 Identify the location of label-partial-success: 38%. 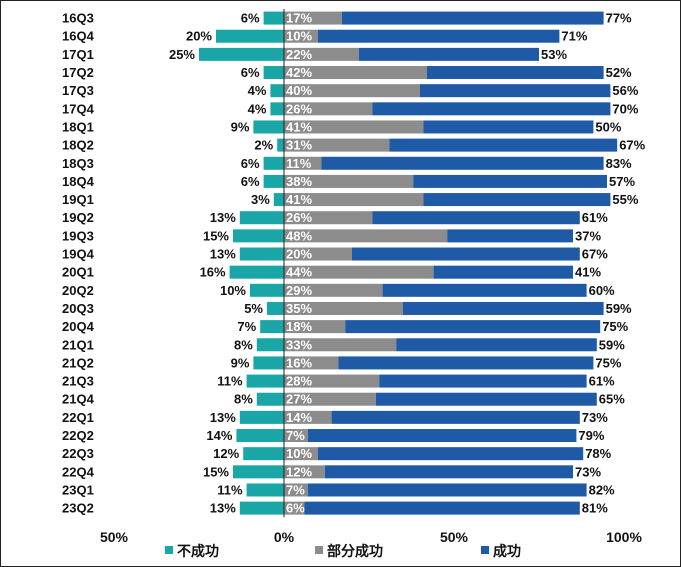
(299, 181).